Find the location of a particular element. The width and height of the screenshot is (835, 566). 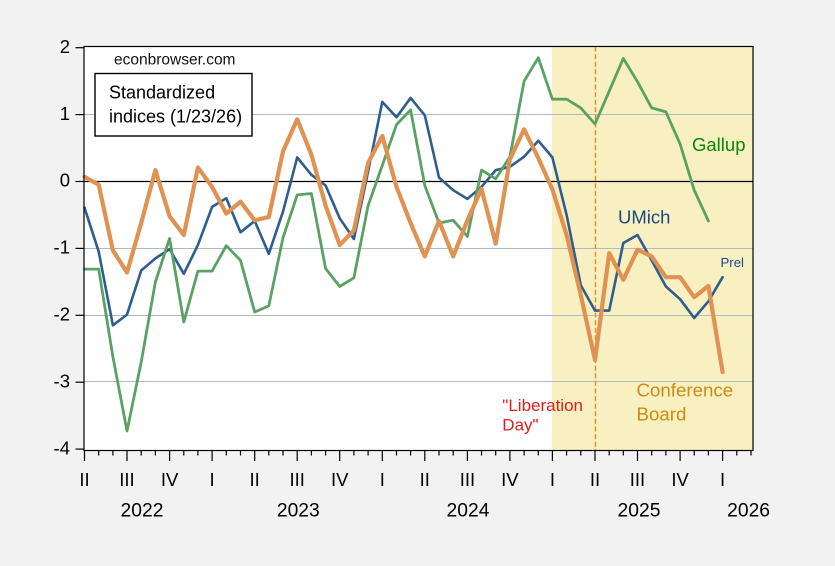

svg-text: UMich is located at coordinates (644, 216).